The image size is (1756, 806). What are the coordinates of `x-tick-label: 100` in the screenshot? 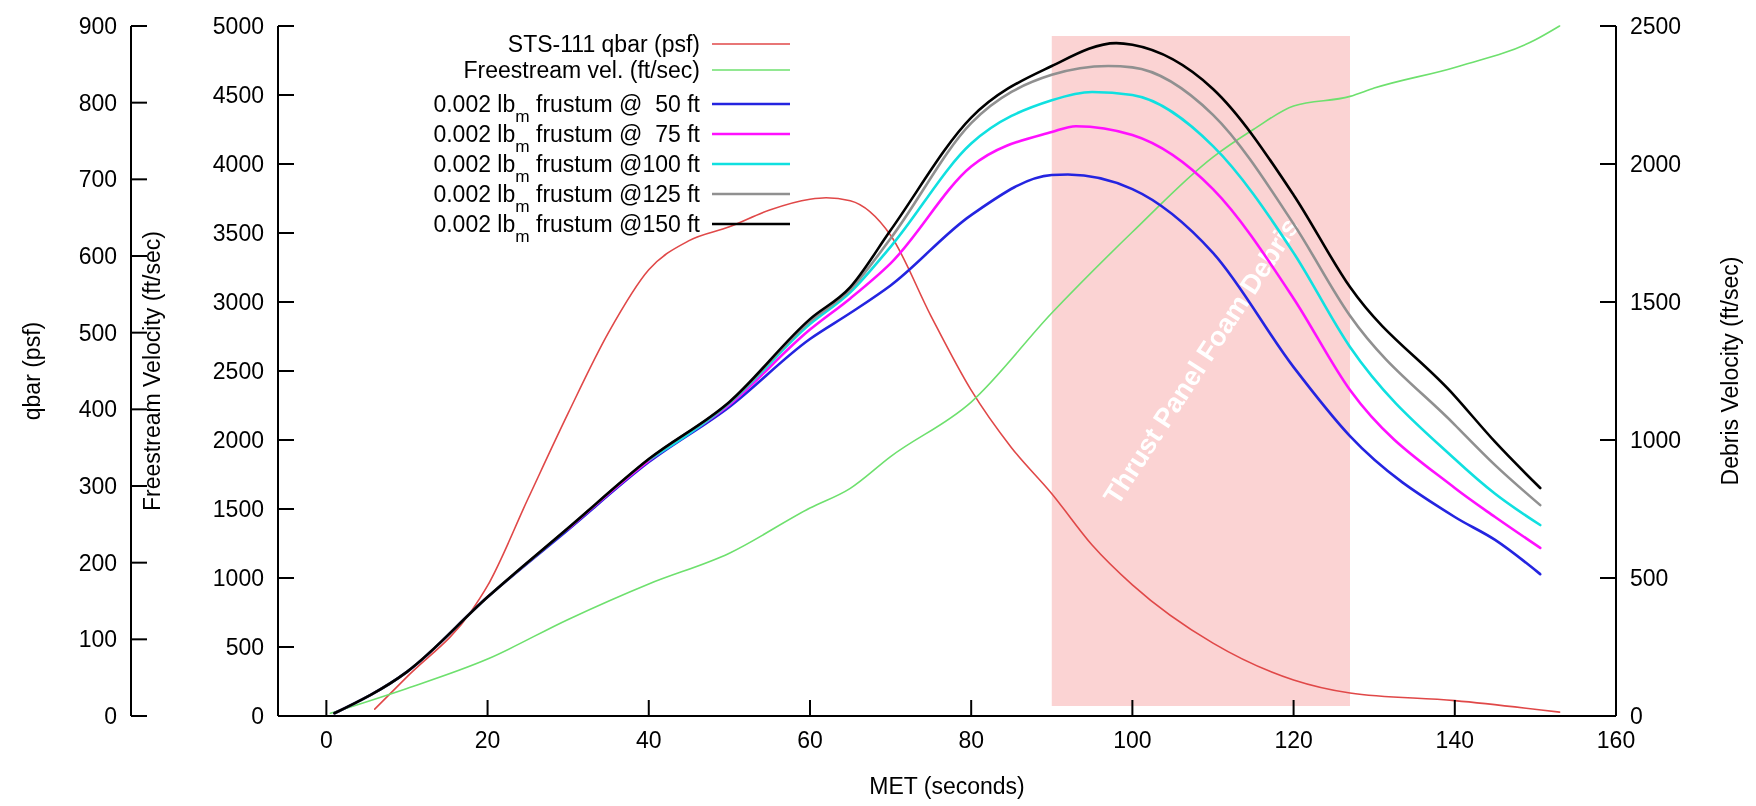 It's located at (1132, 740).